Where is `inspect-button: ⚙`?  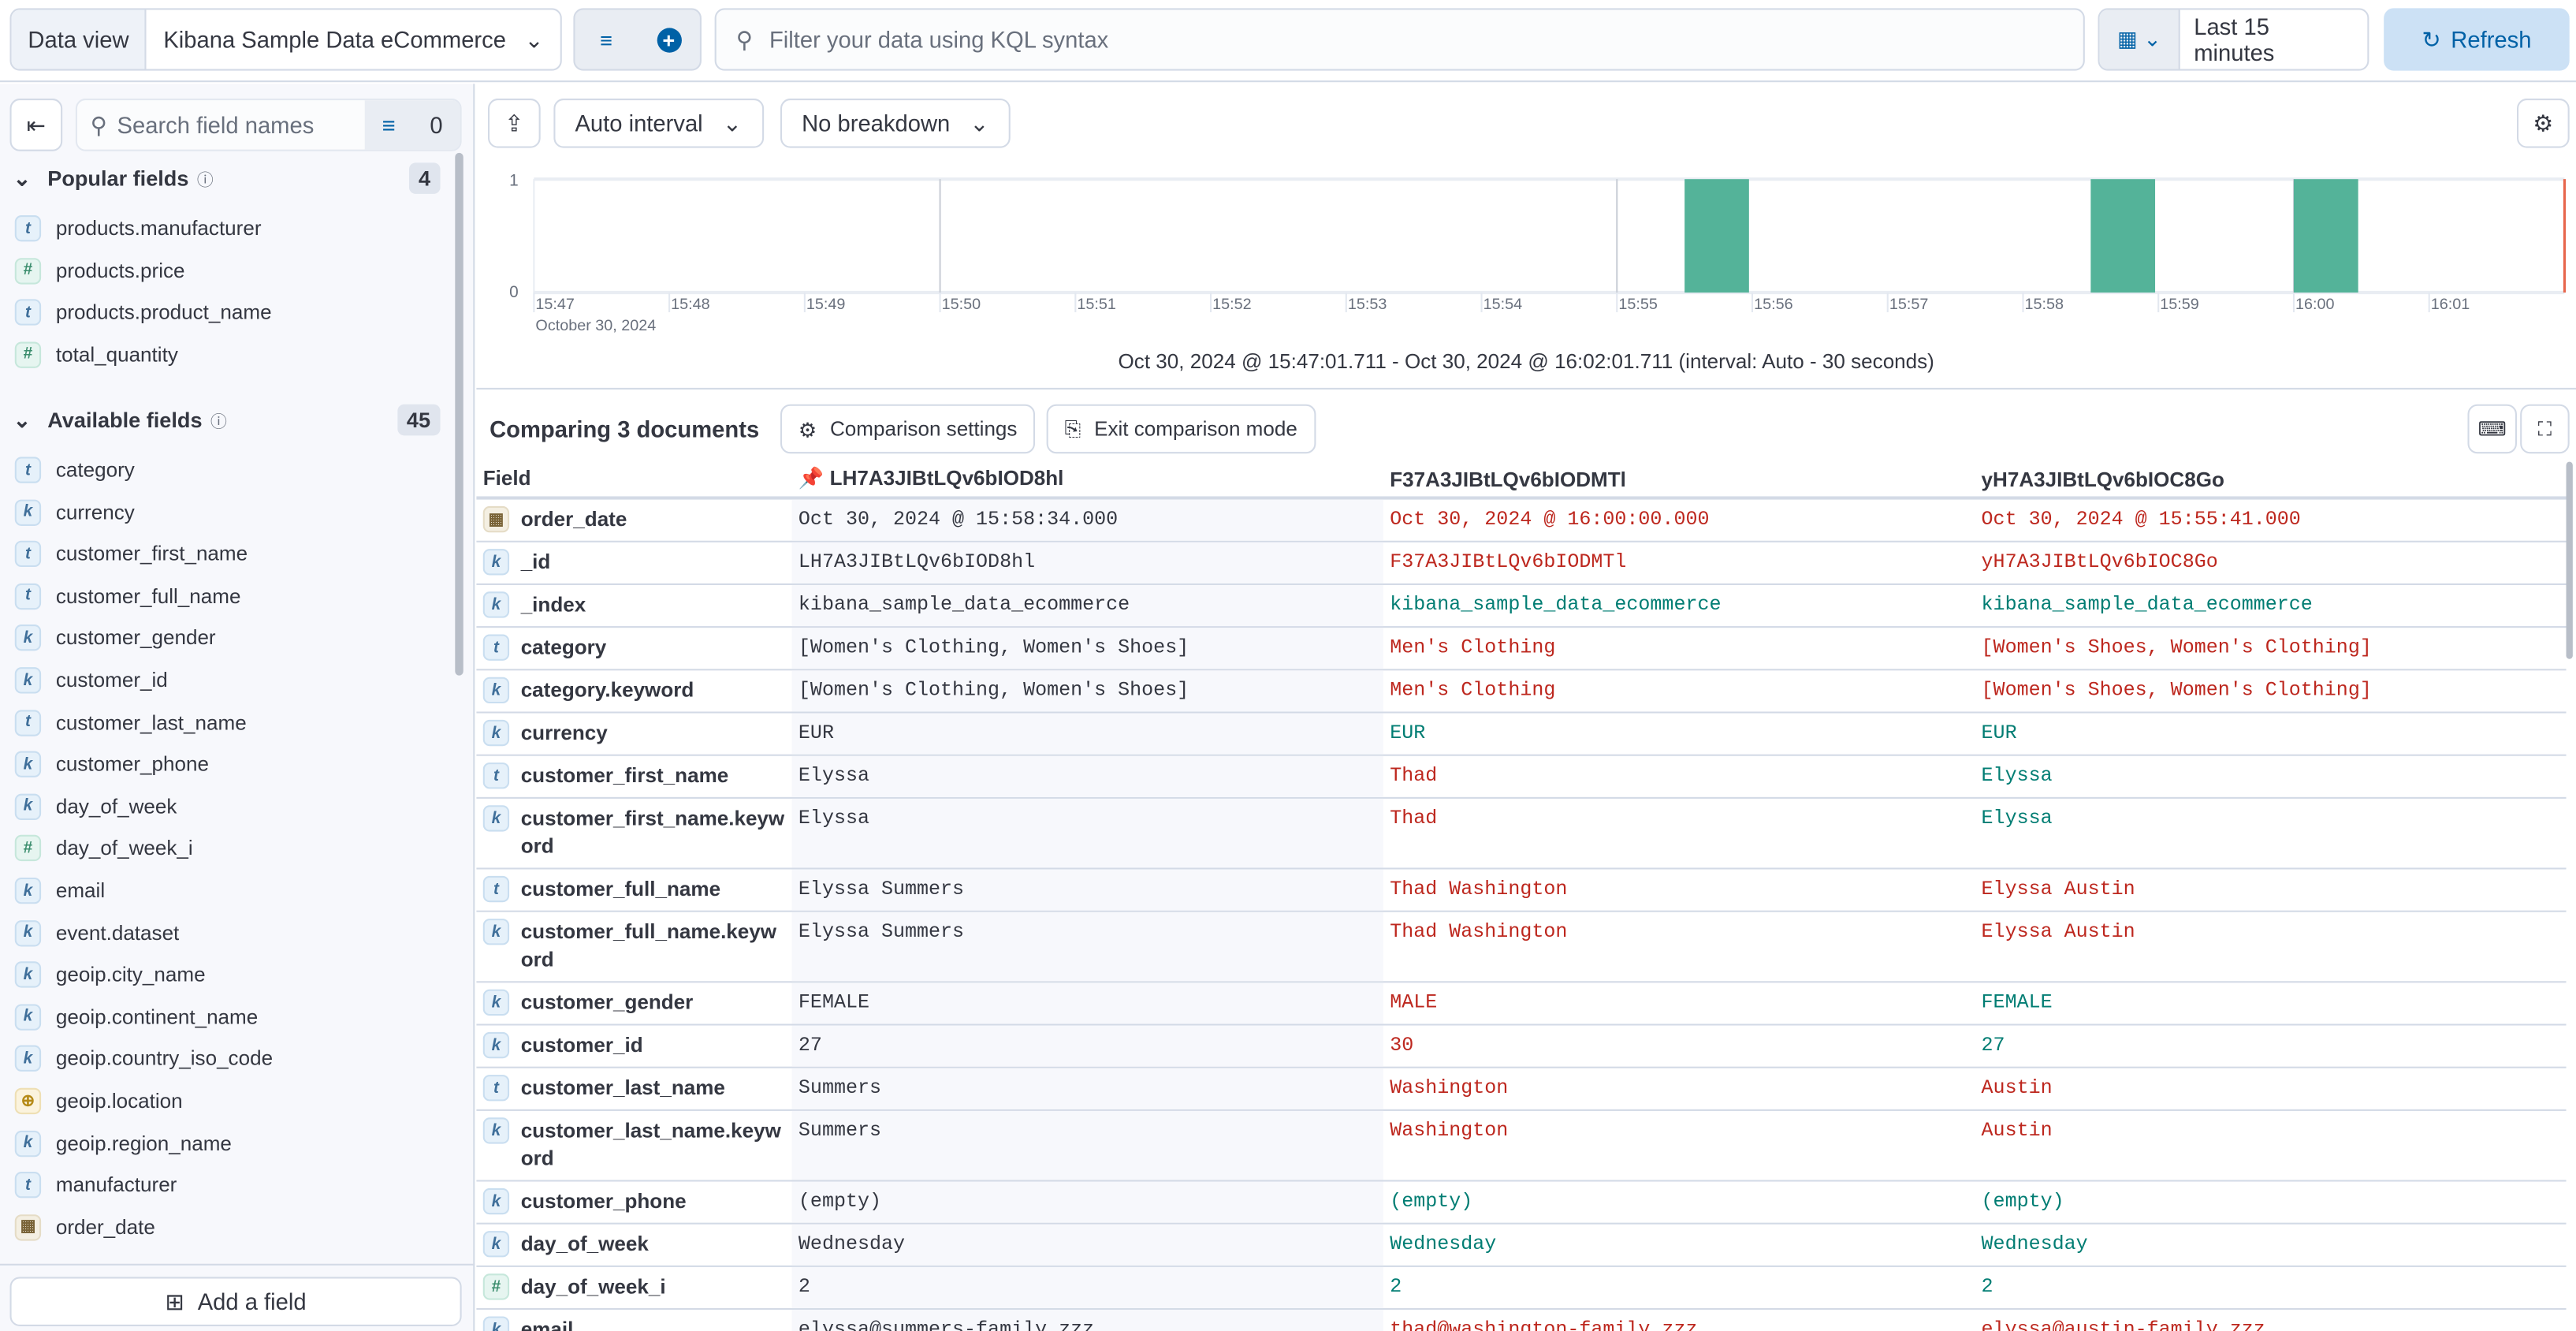 inspect-button: ⚙ is located at coordinates (2543, 123).